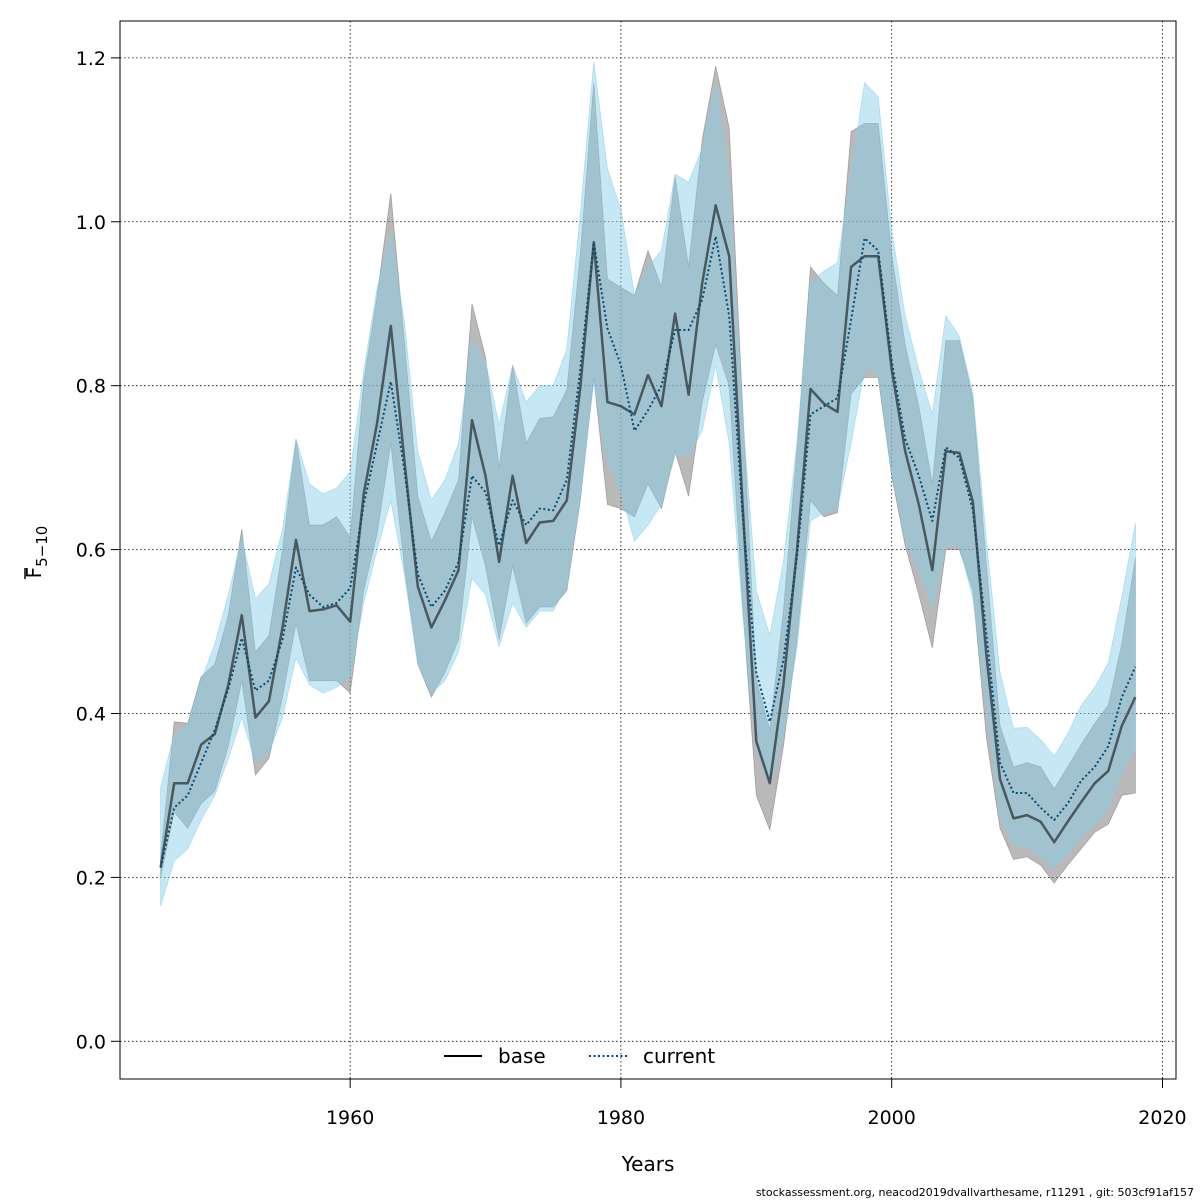 The image size is (1200, 1200). I want to click on y-tick-label: 0.0, so click(91, 1042).